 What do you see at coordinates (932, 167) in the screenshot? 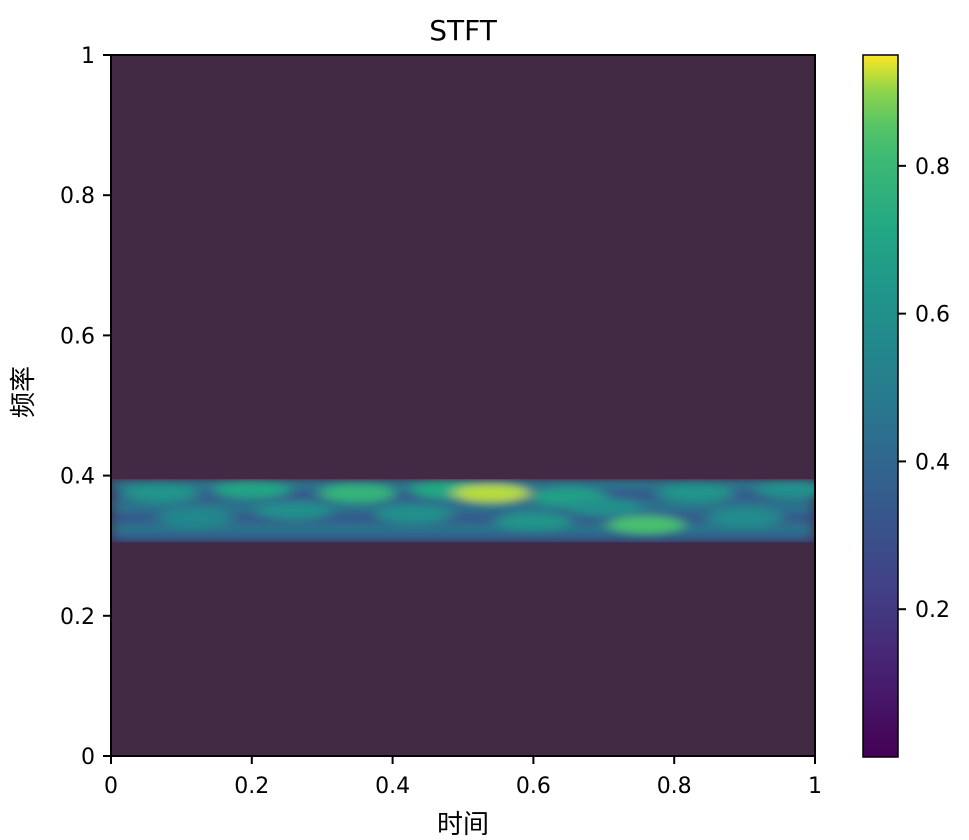
I see `colorbar-tick-label: 0.8` at bounding box center [932, 167].